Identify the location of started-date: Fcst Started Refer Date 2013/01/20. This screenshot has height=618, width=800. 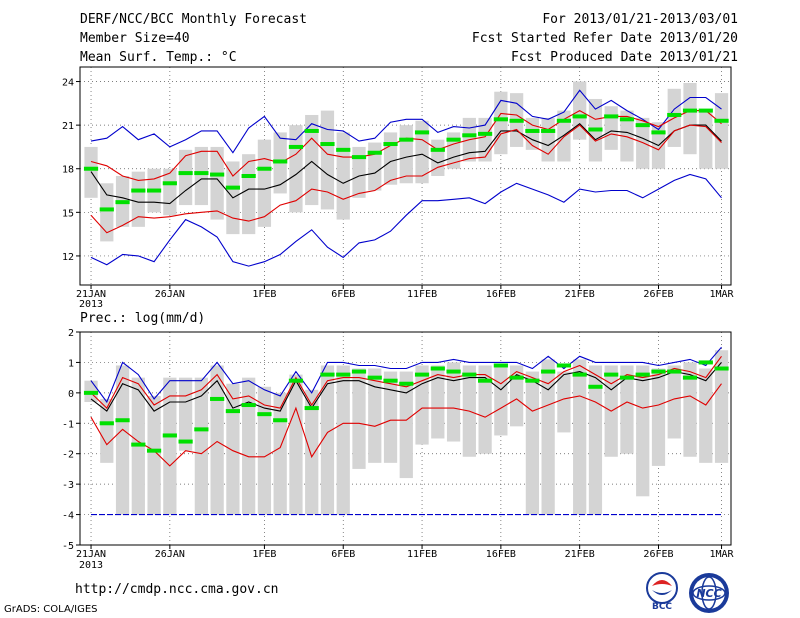
(604, 38).